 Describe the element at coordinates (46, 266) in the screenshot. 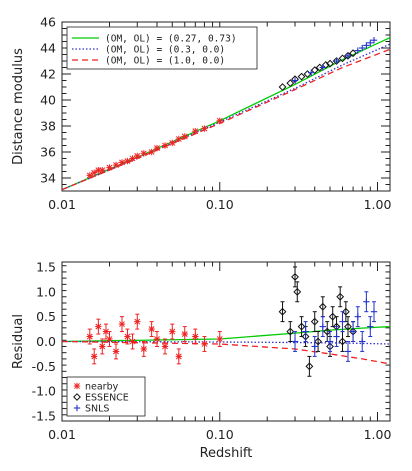

I see `y-tick-label: 1.5` at that location.